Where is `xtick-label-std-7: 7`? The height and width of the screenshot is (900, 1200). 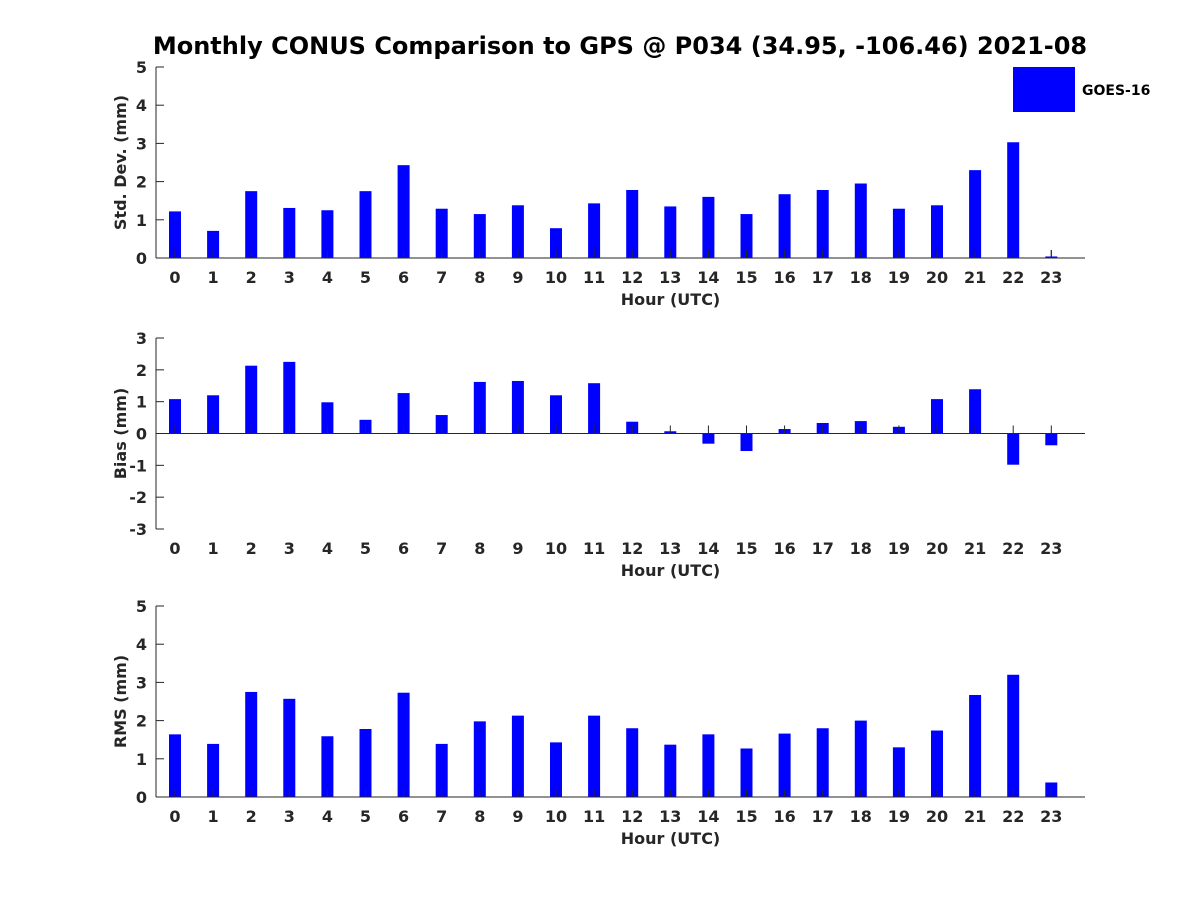
xtick-label-std-7: 7 is located at coordinates (441, 277).